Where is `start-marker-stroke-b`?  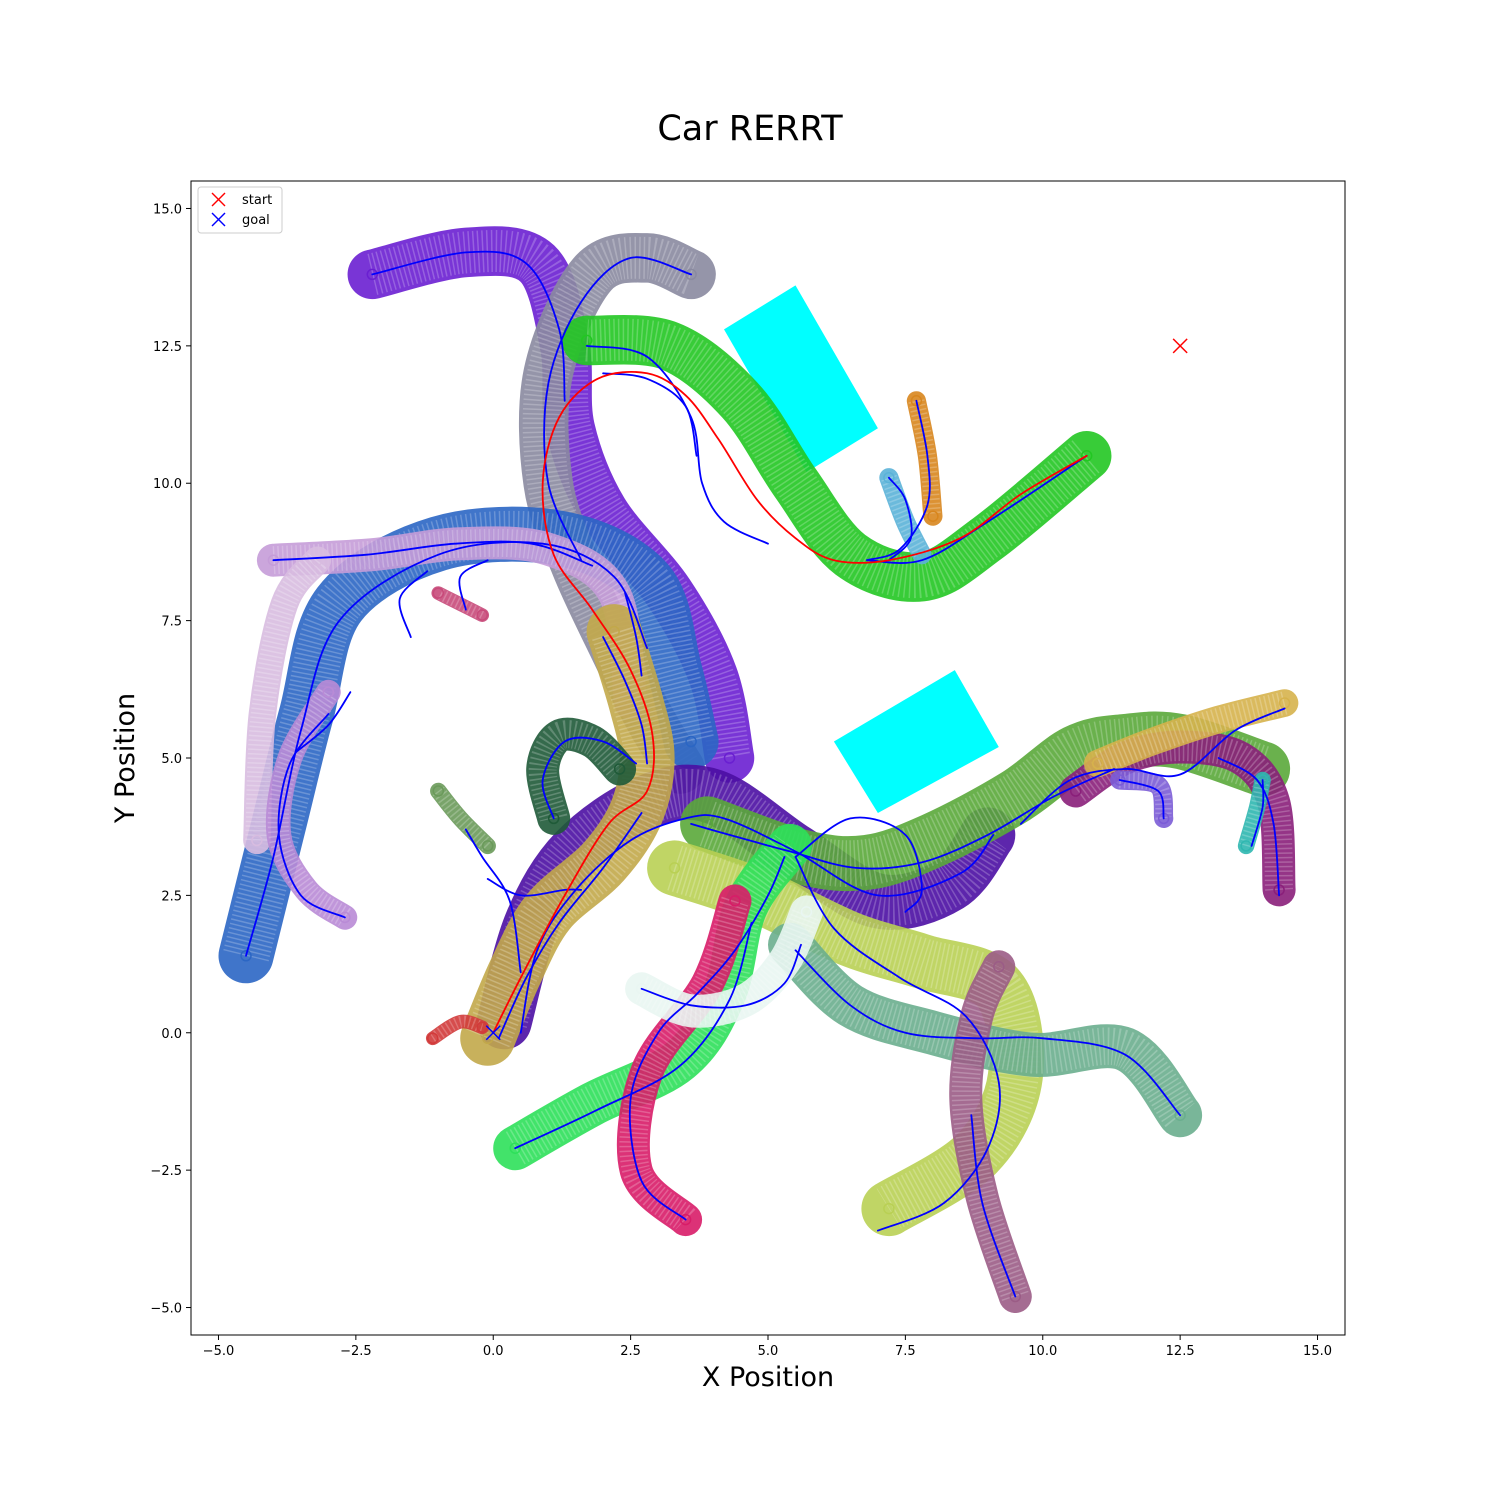 start-marker-stroke-b is located at coordinates (1180, 346).